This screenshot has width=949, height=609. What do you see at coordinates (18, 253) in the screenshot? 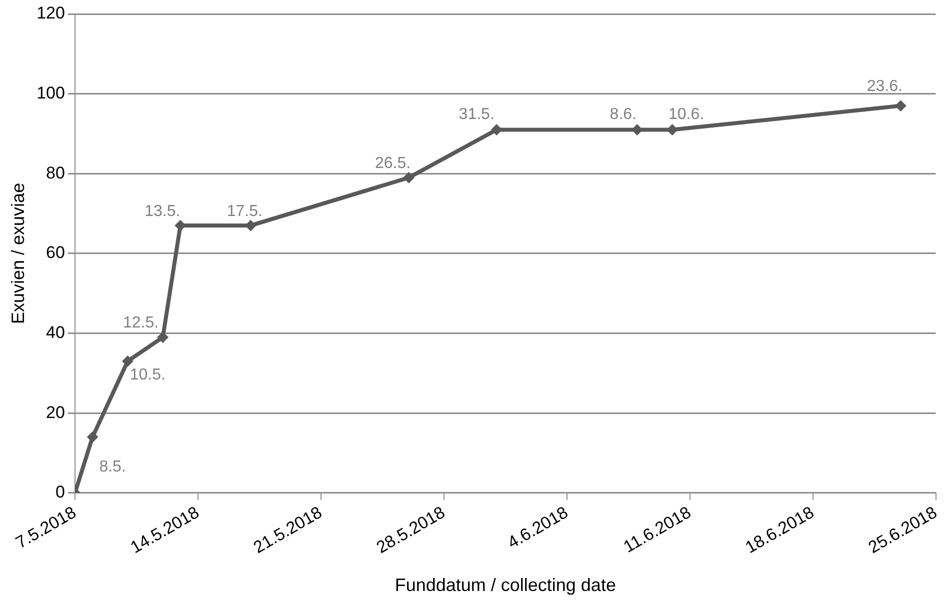
I see `y-axis-title: Exuvien / exuviae` at bounding box center [18, 253].